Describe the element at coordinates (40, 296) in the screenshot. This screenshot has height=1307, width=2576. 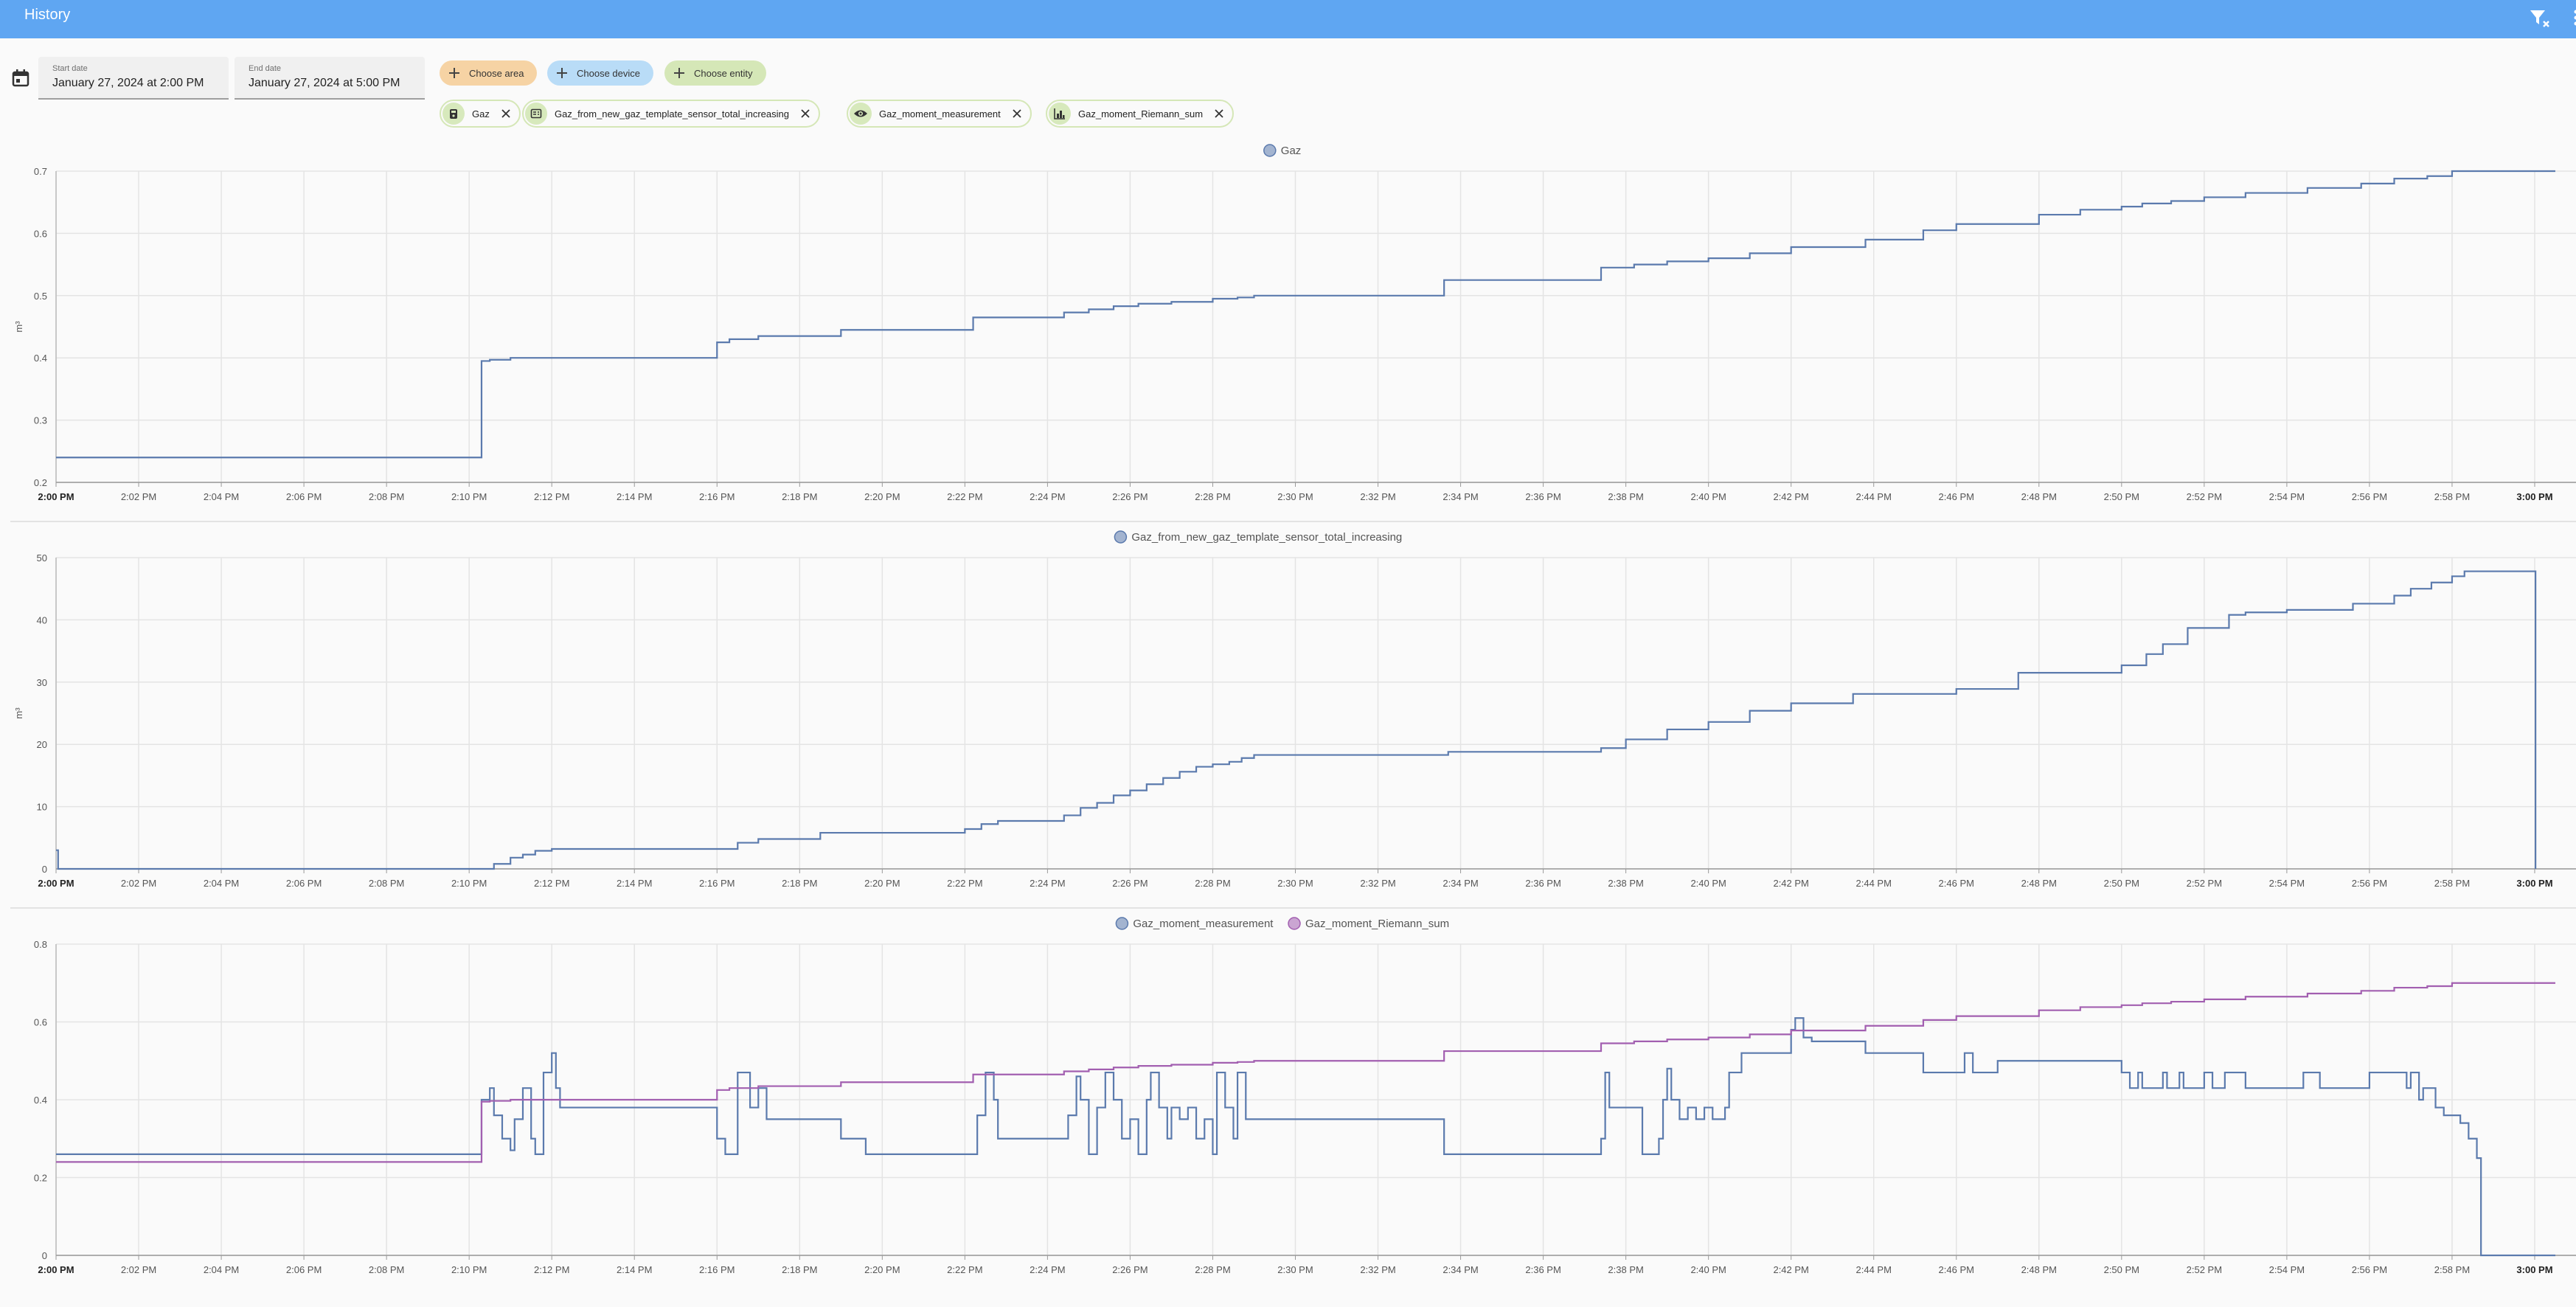
I see `y-tick-label: 0.5` at that location.